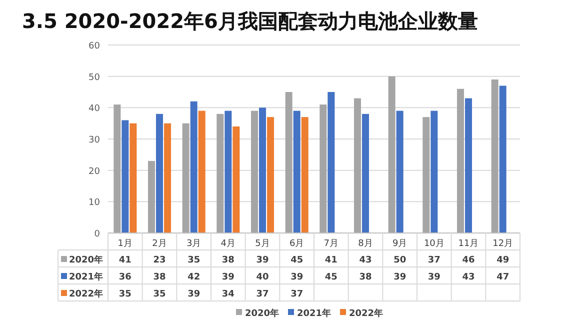 The width and height of the screenshot is (585, 327). I want to click on y-tick-label: 30, so click(94, 141).